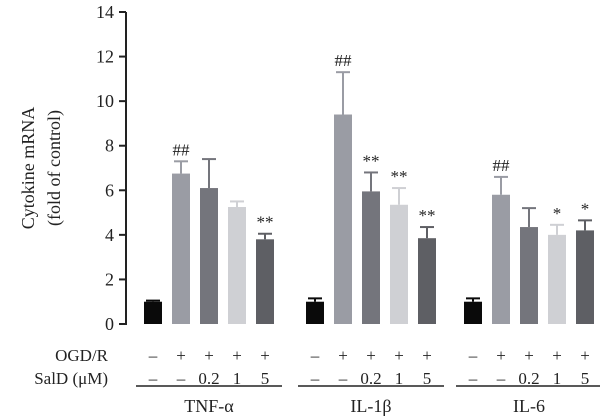 This screenshot has height=419, width=600. What do you see at coordinates (105, 12) in the screenshot?
I see `y-tick-label: 14` at bounding box center [105, 12].